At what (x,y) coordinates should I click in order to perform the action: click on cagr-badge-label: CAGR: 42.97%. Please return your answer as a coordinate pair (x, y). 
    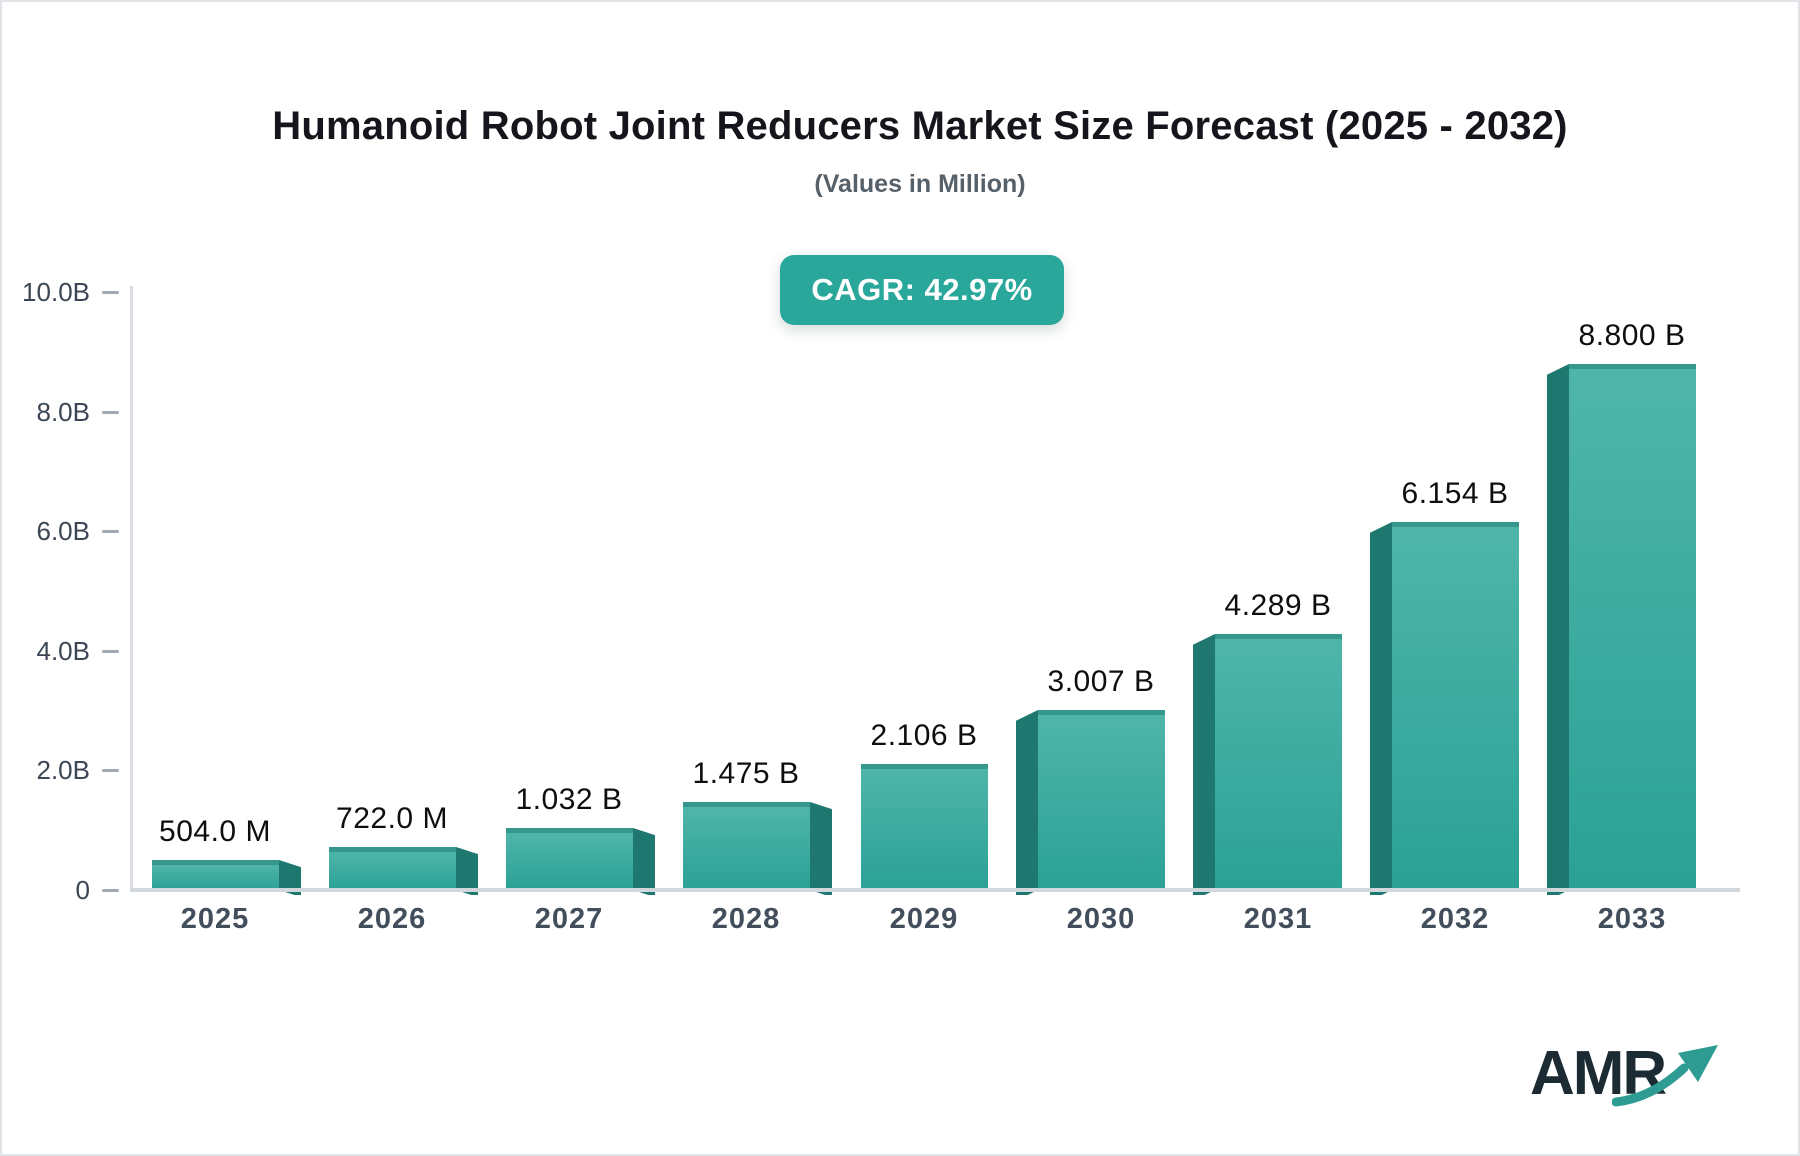
    Looking at the image, I should click on (922, 289).